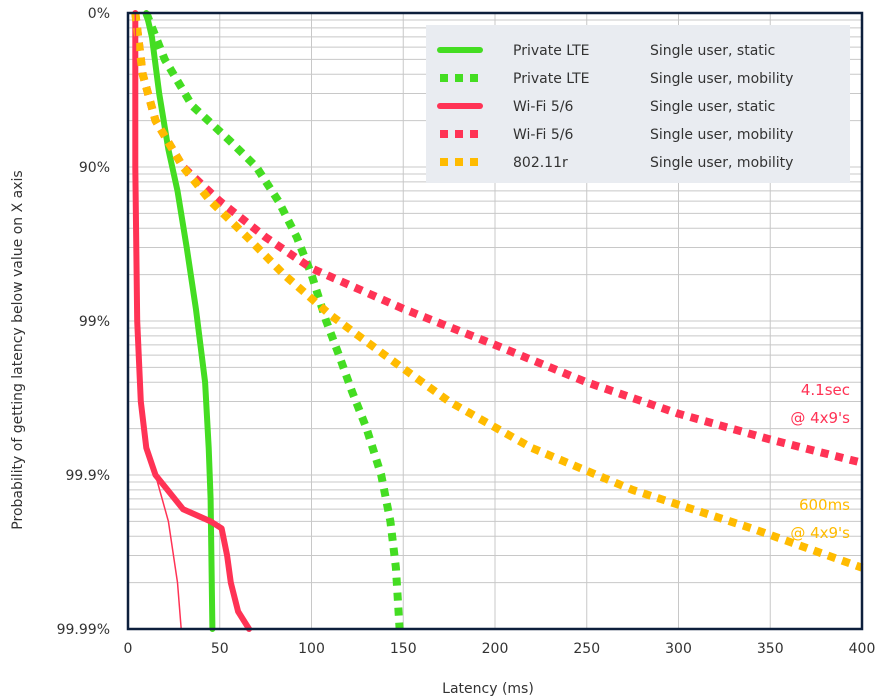  Describe the element at coordinates (586, 649) in the screenshot. I see `x-tick-label: 250` at that location.